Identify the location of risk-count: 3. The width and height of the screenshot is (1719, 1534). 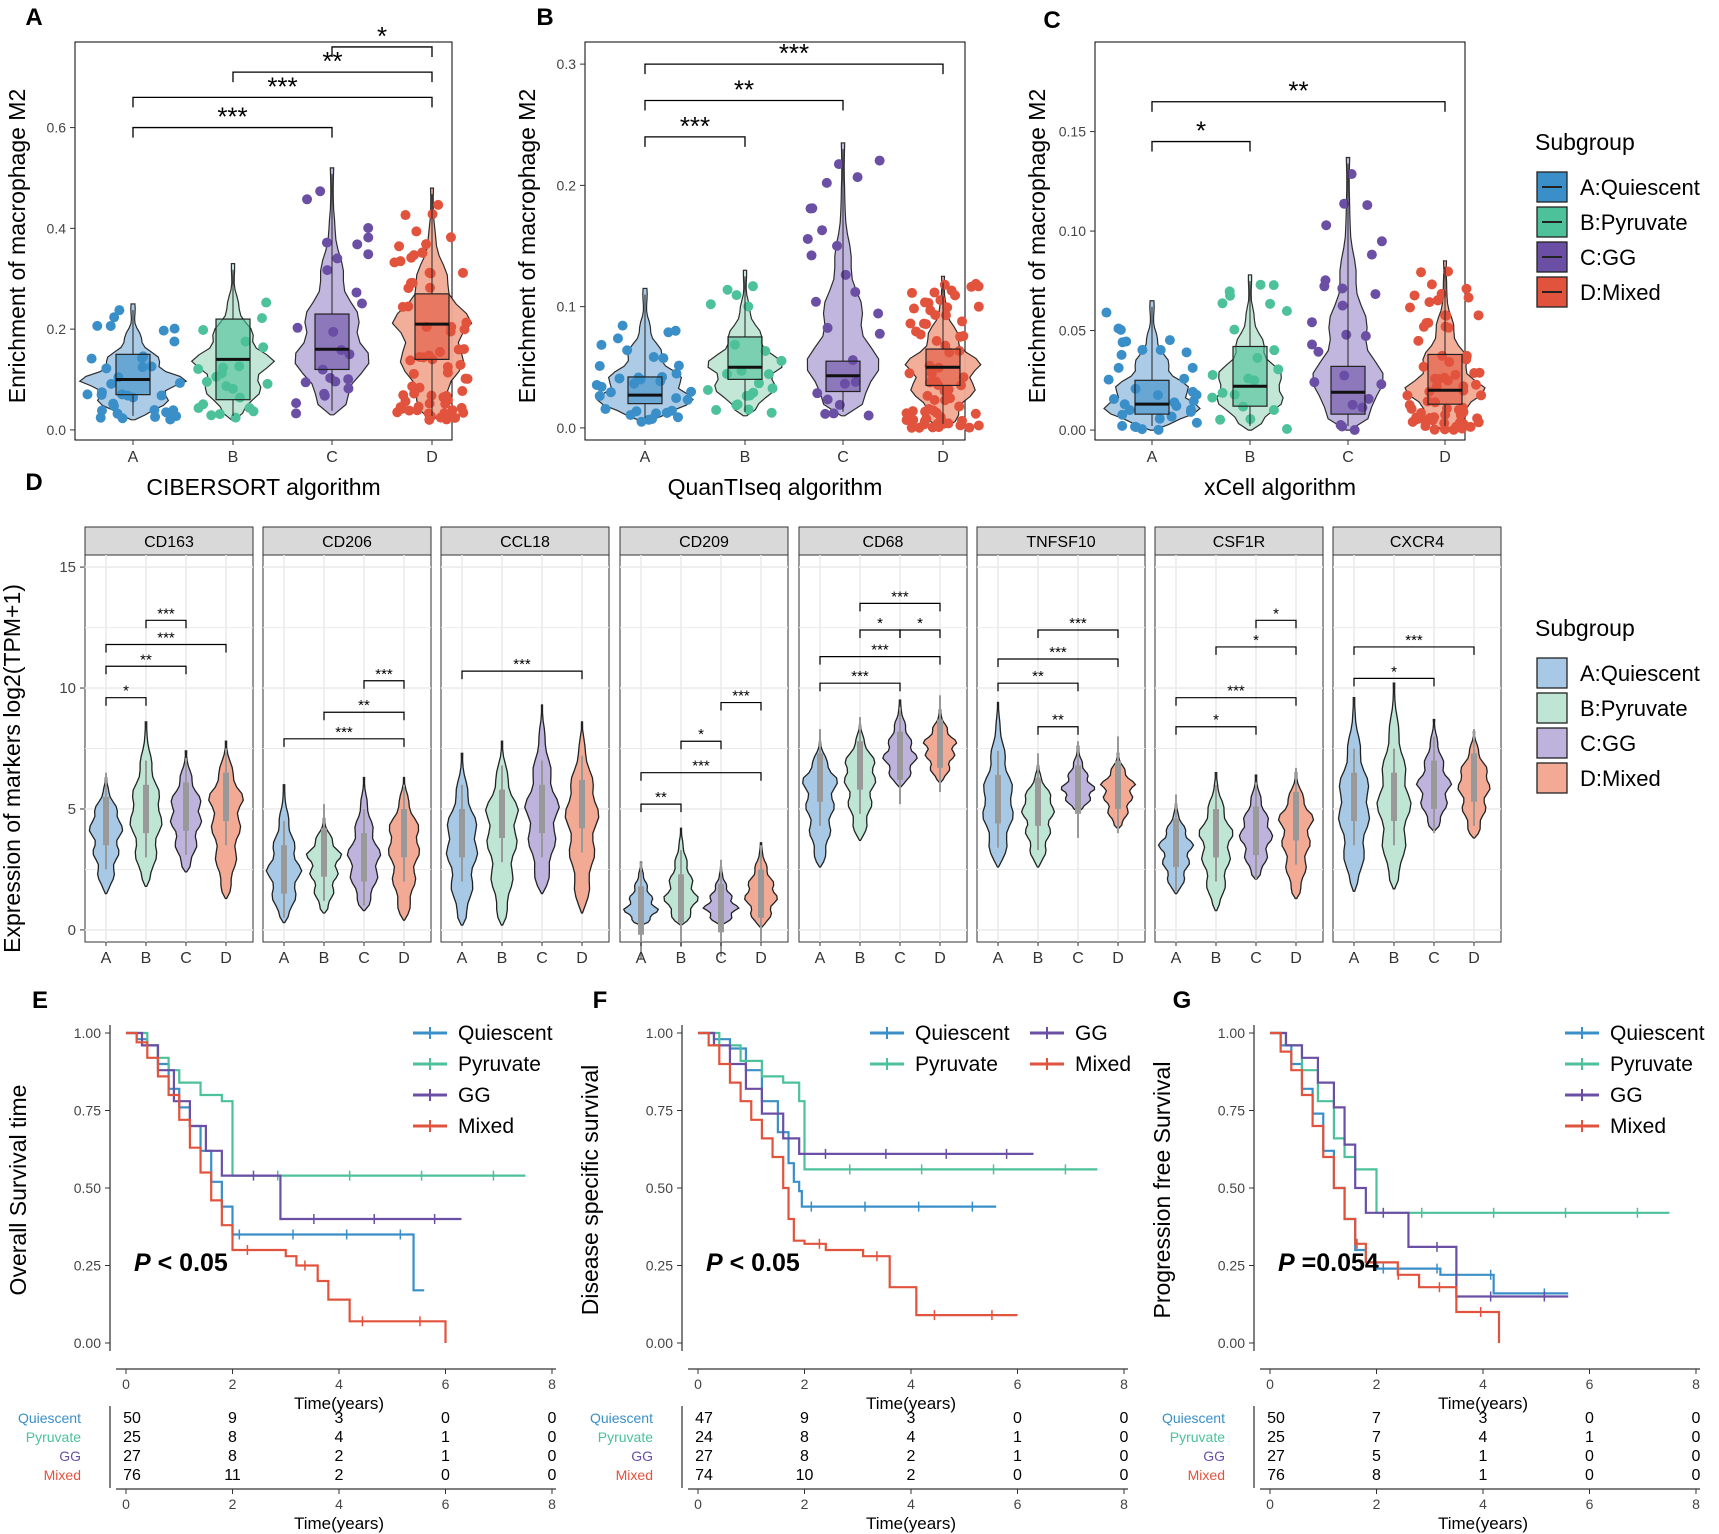
(339, 1418).